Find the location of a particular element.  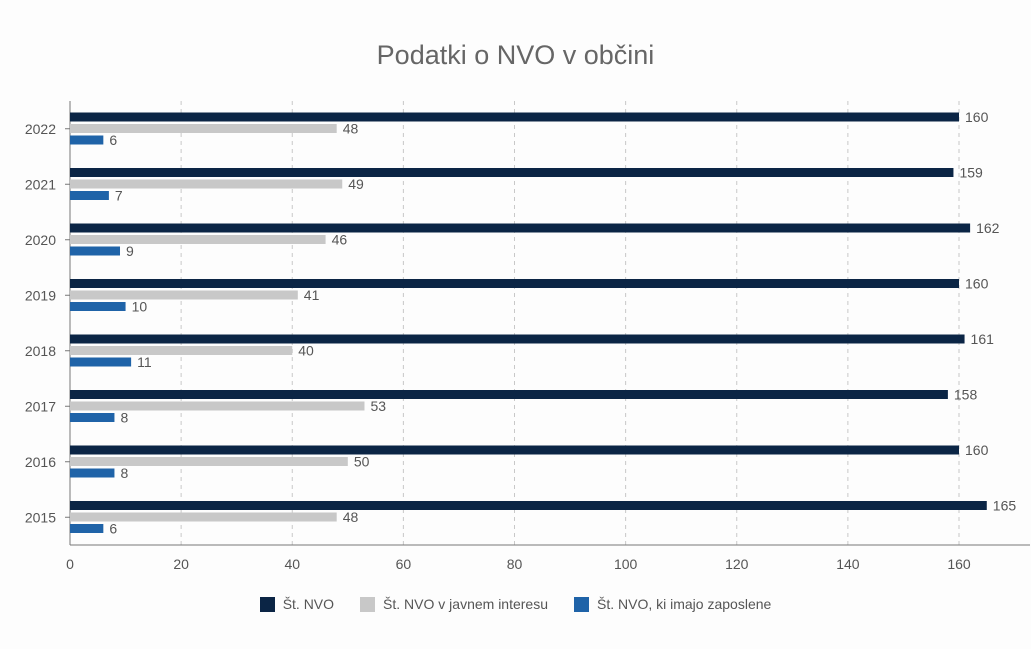

x-tick-label-120: 120 is located at coordinates (737, 564).